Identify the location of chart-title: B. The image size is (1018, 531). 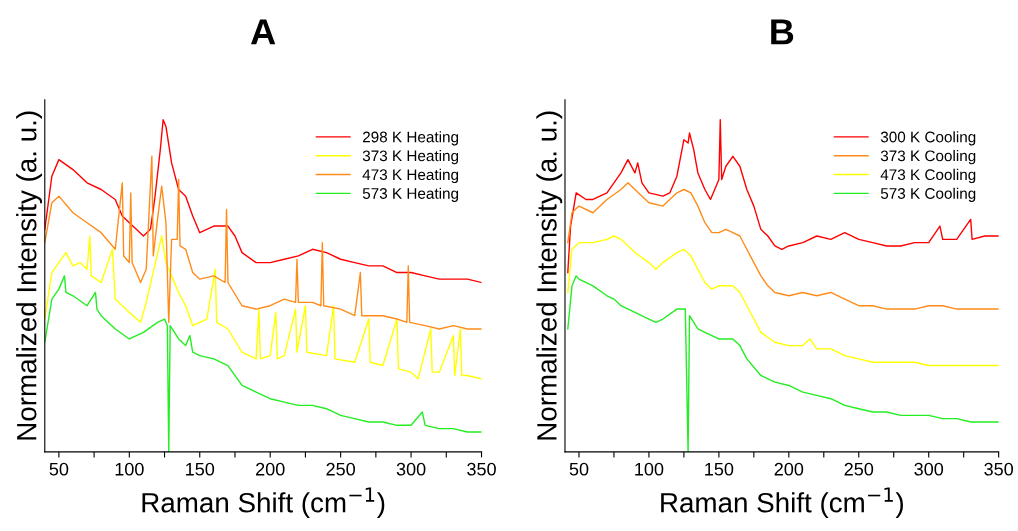
(782, 32).